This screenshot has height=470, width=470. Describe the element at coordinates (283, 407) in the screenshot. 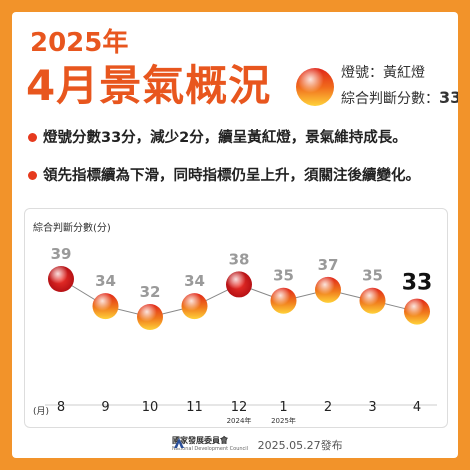

I see `x-tick-label-1: 1` at that location.